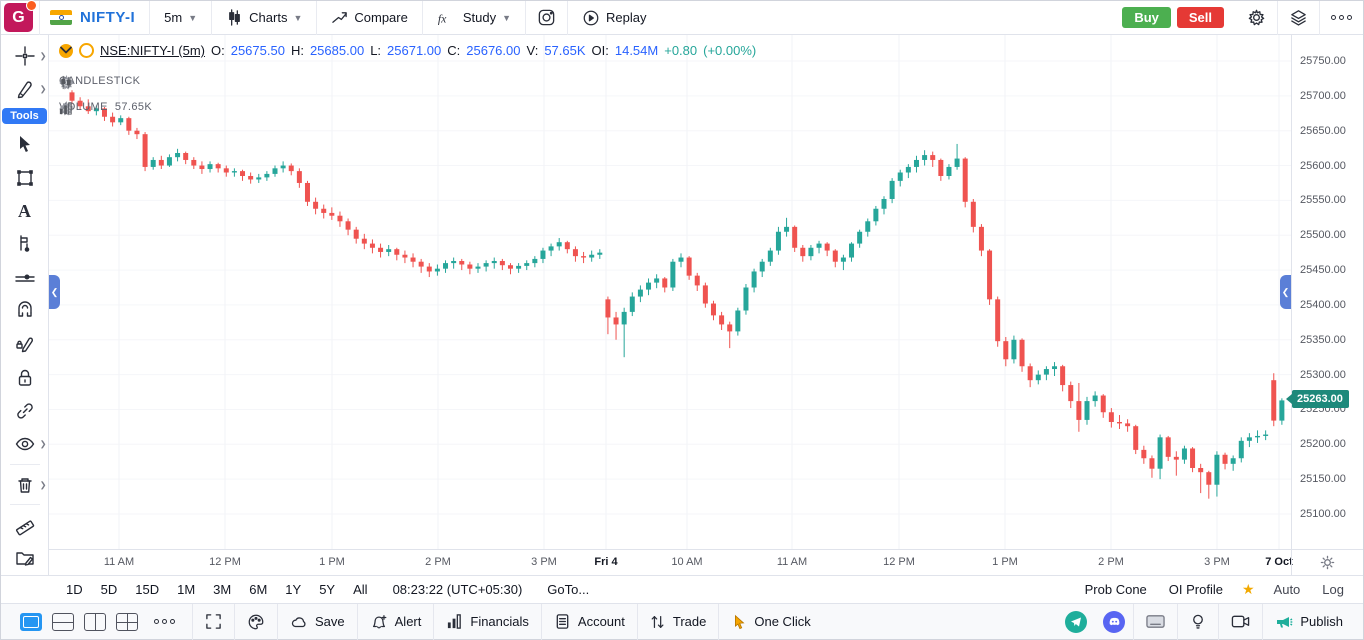 The image size is (1364, 640). I want to click on trade-button: Trade, so click(678, 622).